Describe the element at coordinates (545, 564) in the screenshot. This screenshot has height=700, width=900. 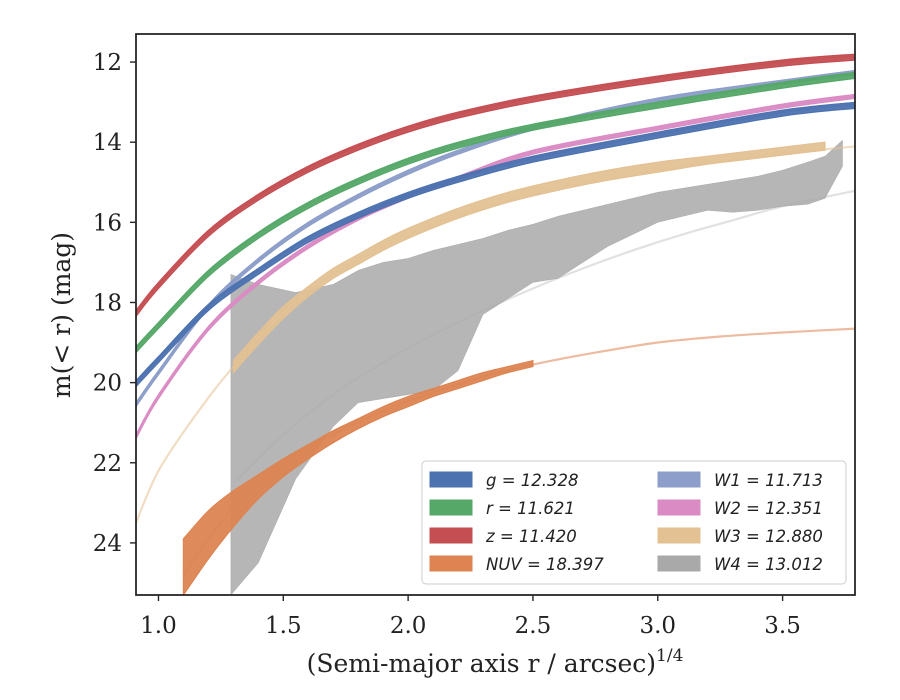
I see `legend-label-nuv: NUV = 18.397` at that location.